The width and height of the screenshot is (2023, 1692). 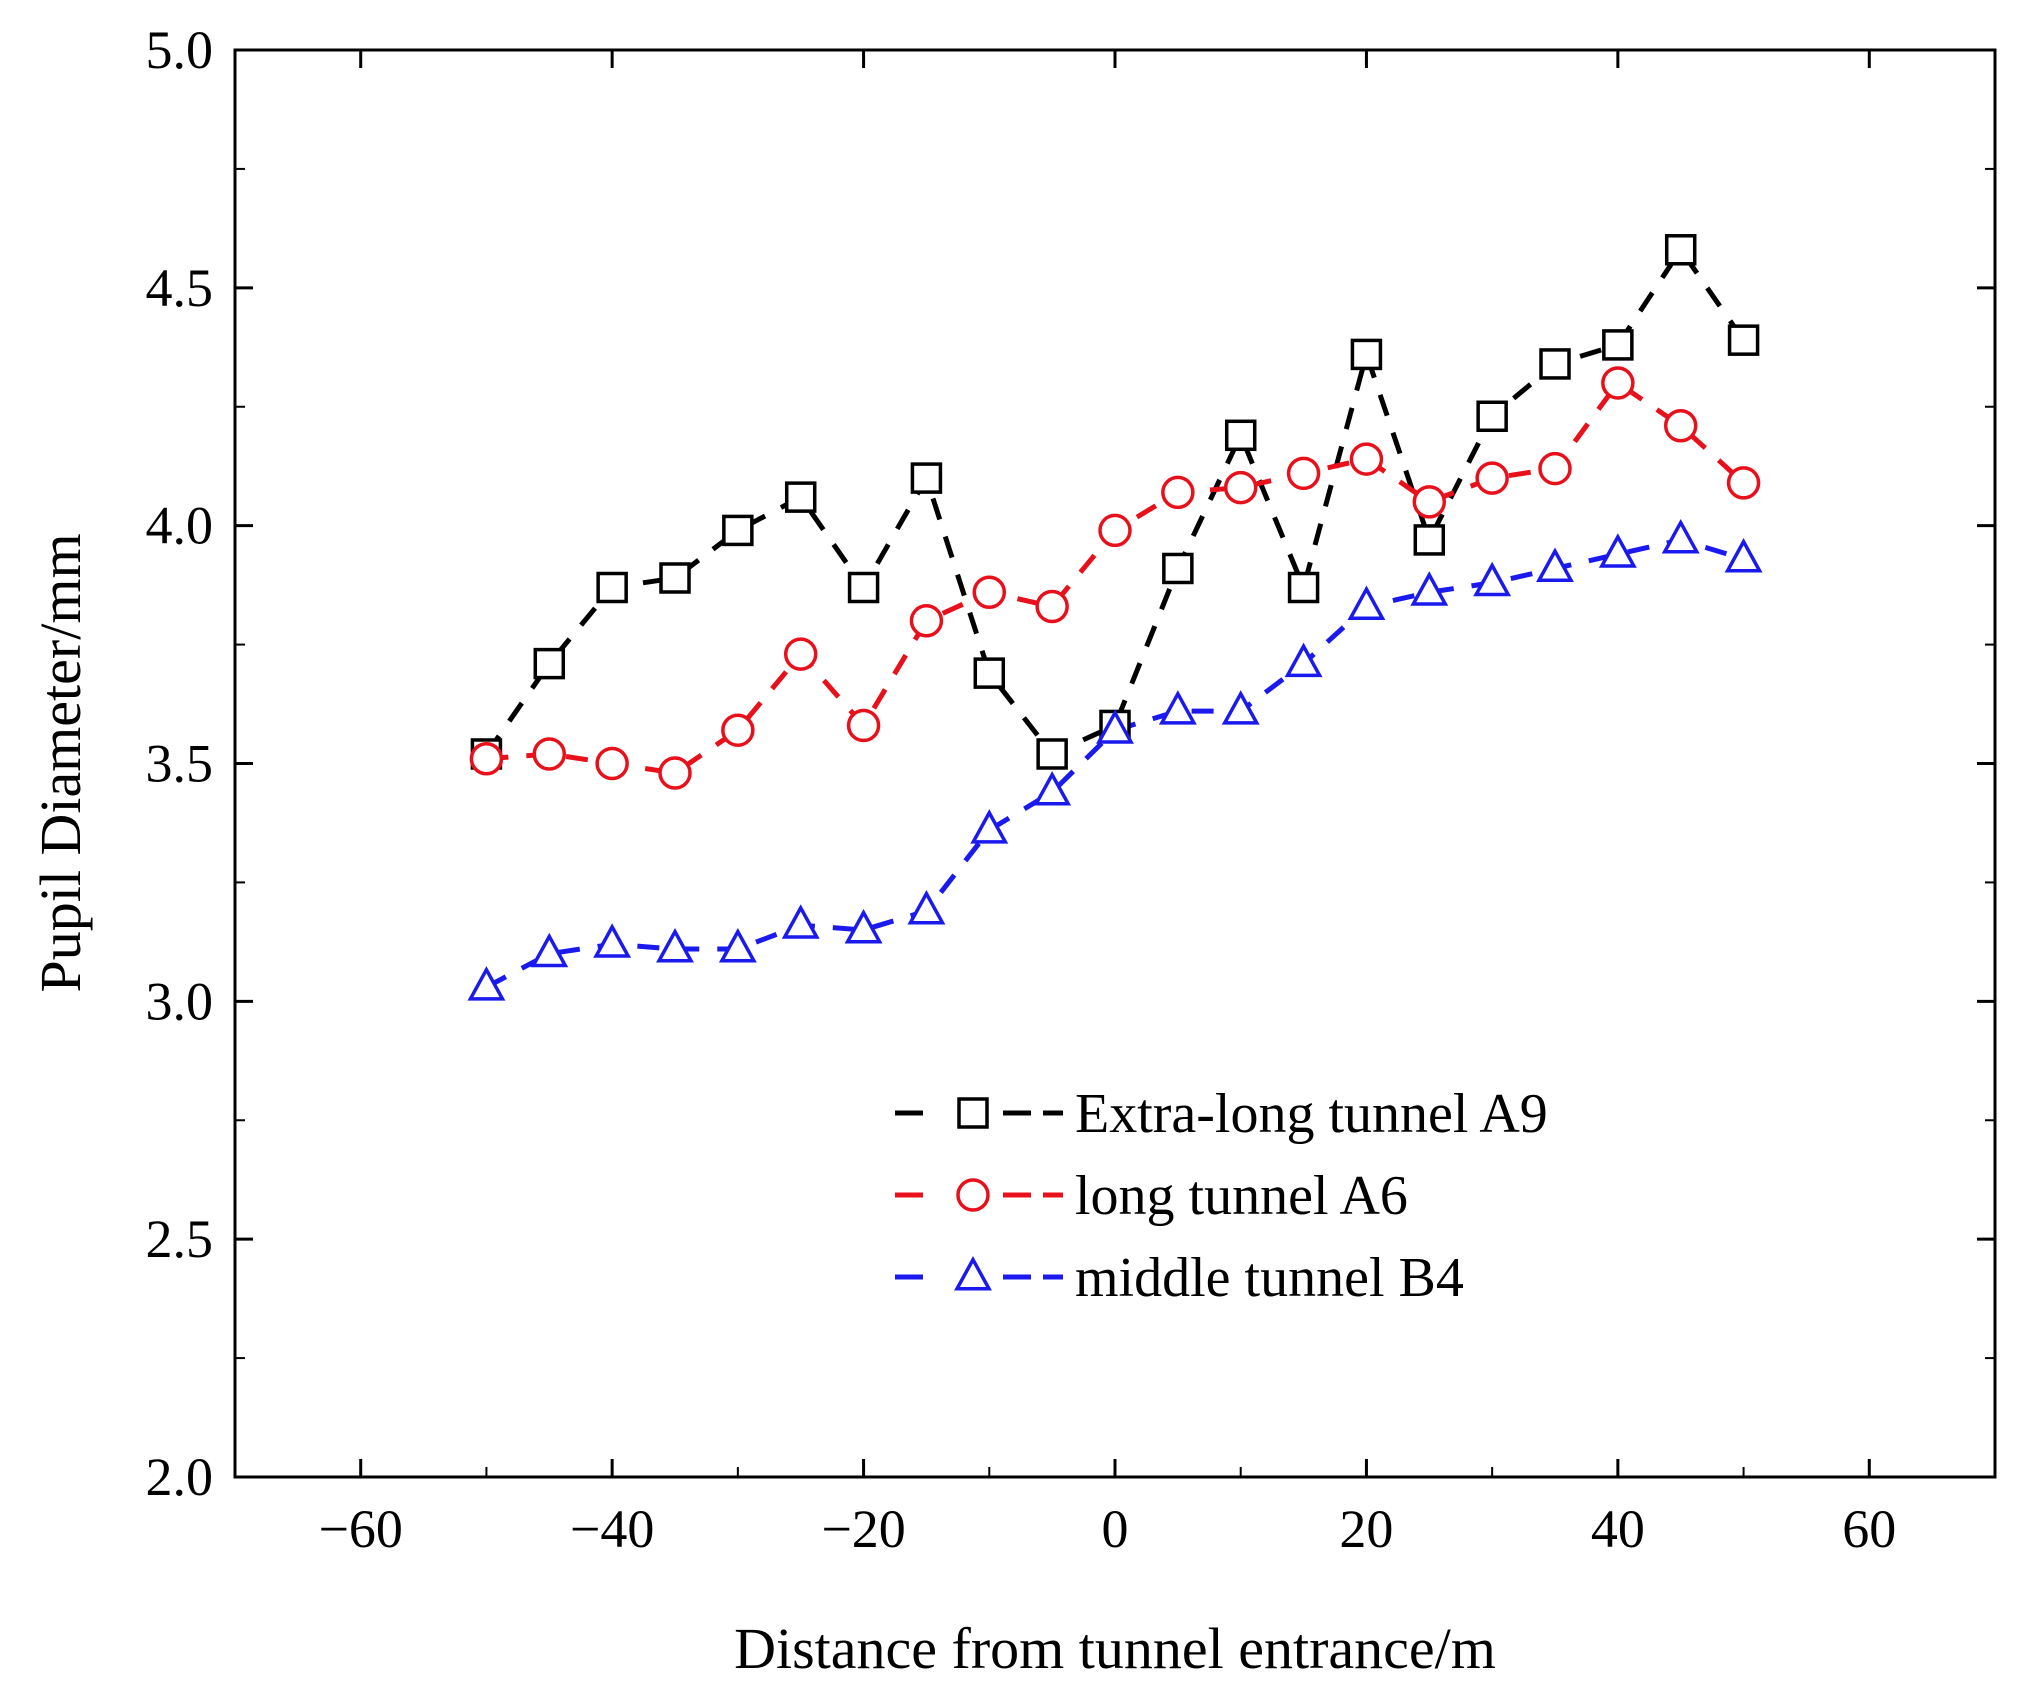 I want to click on x-tick-label: 60, so click(x=1869, y=1529).